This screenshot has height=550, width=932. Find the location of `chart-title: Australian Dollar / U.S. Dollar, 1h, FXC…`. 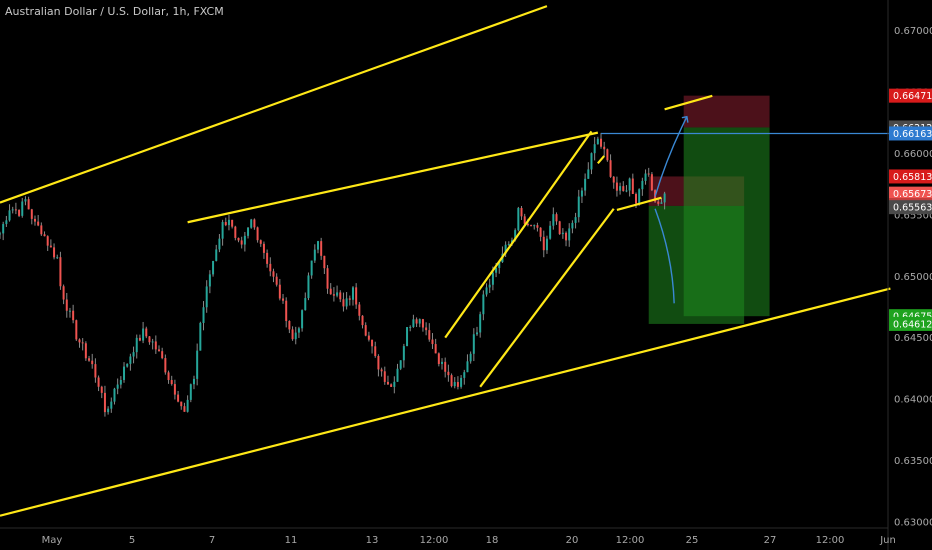

chart-title: Australian Dollar / U.S. Dollar, 1h, FXC… is located at coordinates (114, 11).